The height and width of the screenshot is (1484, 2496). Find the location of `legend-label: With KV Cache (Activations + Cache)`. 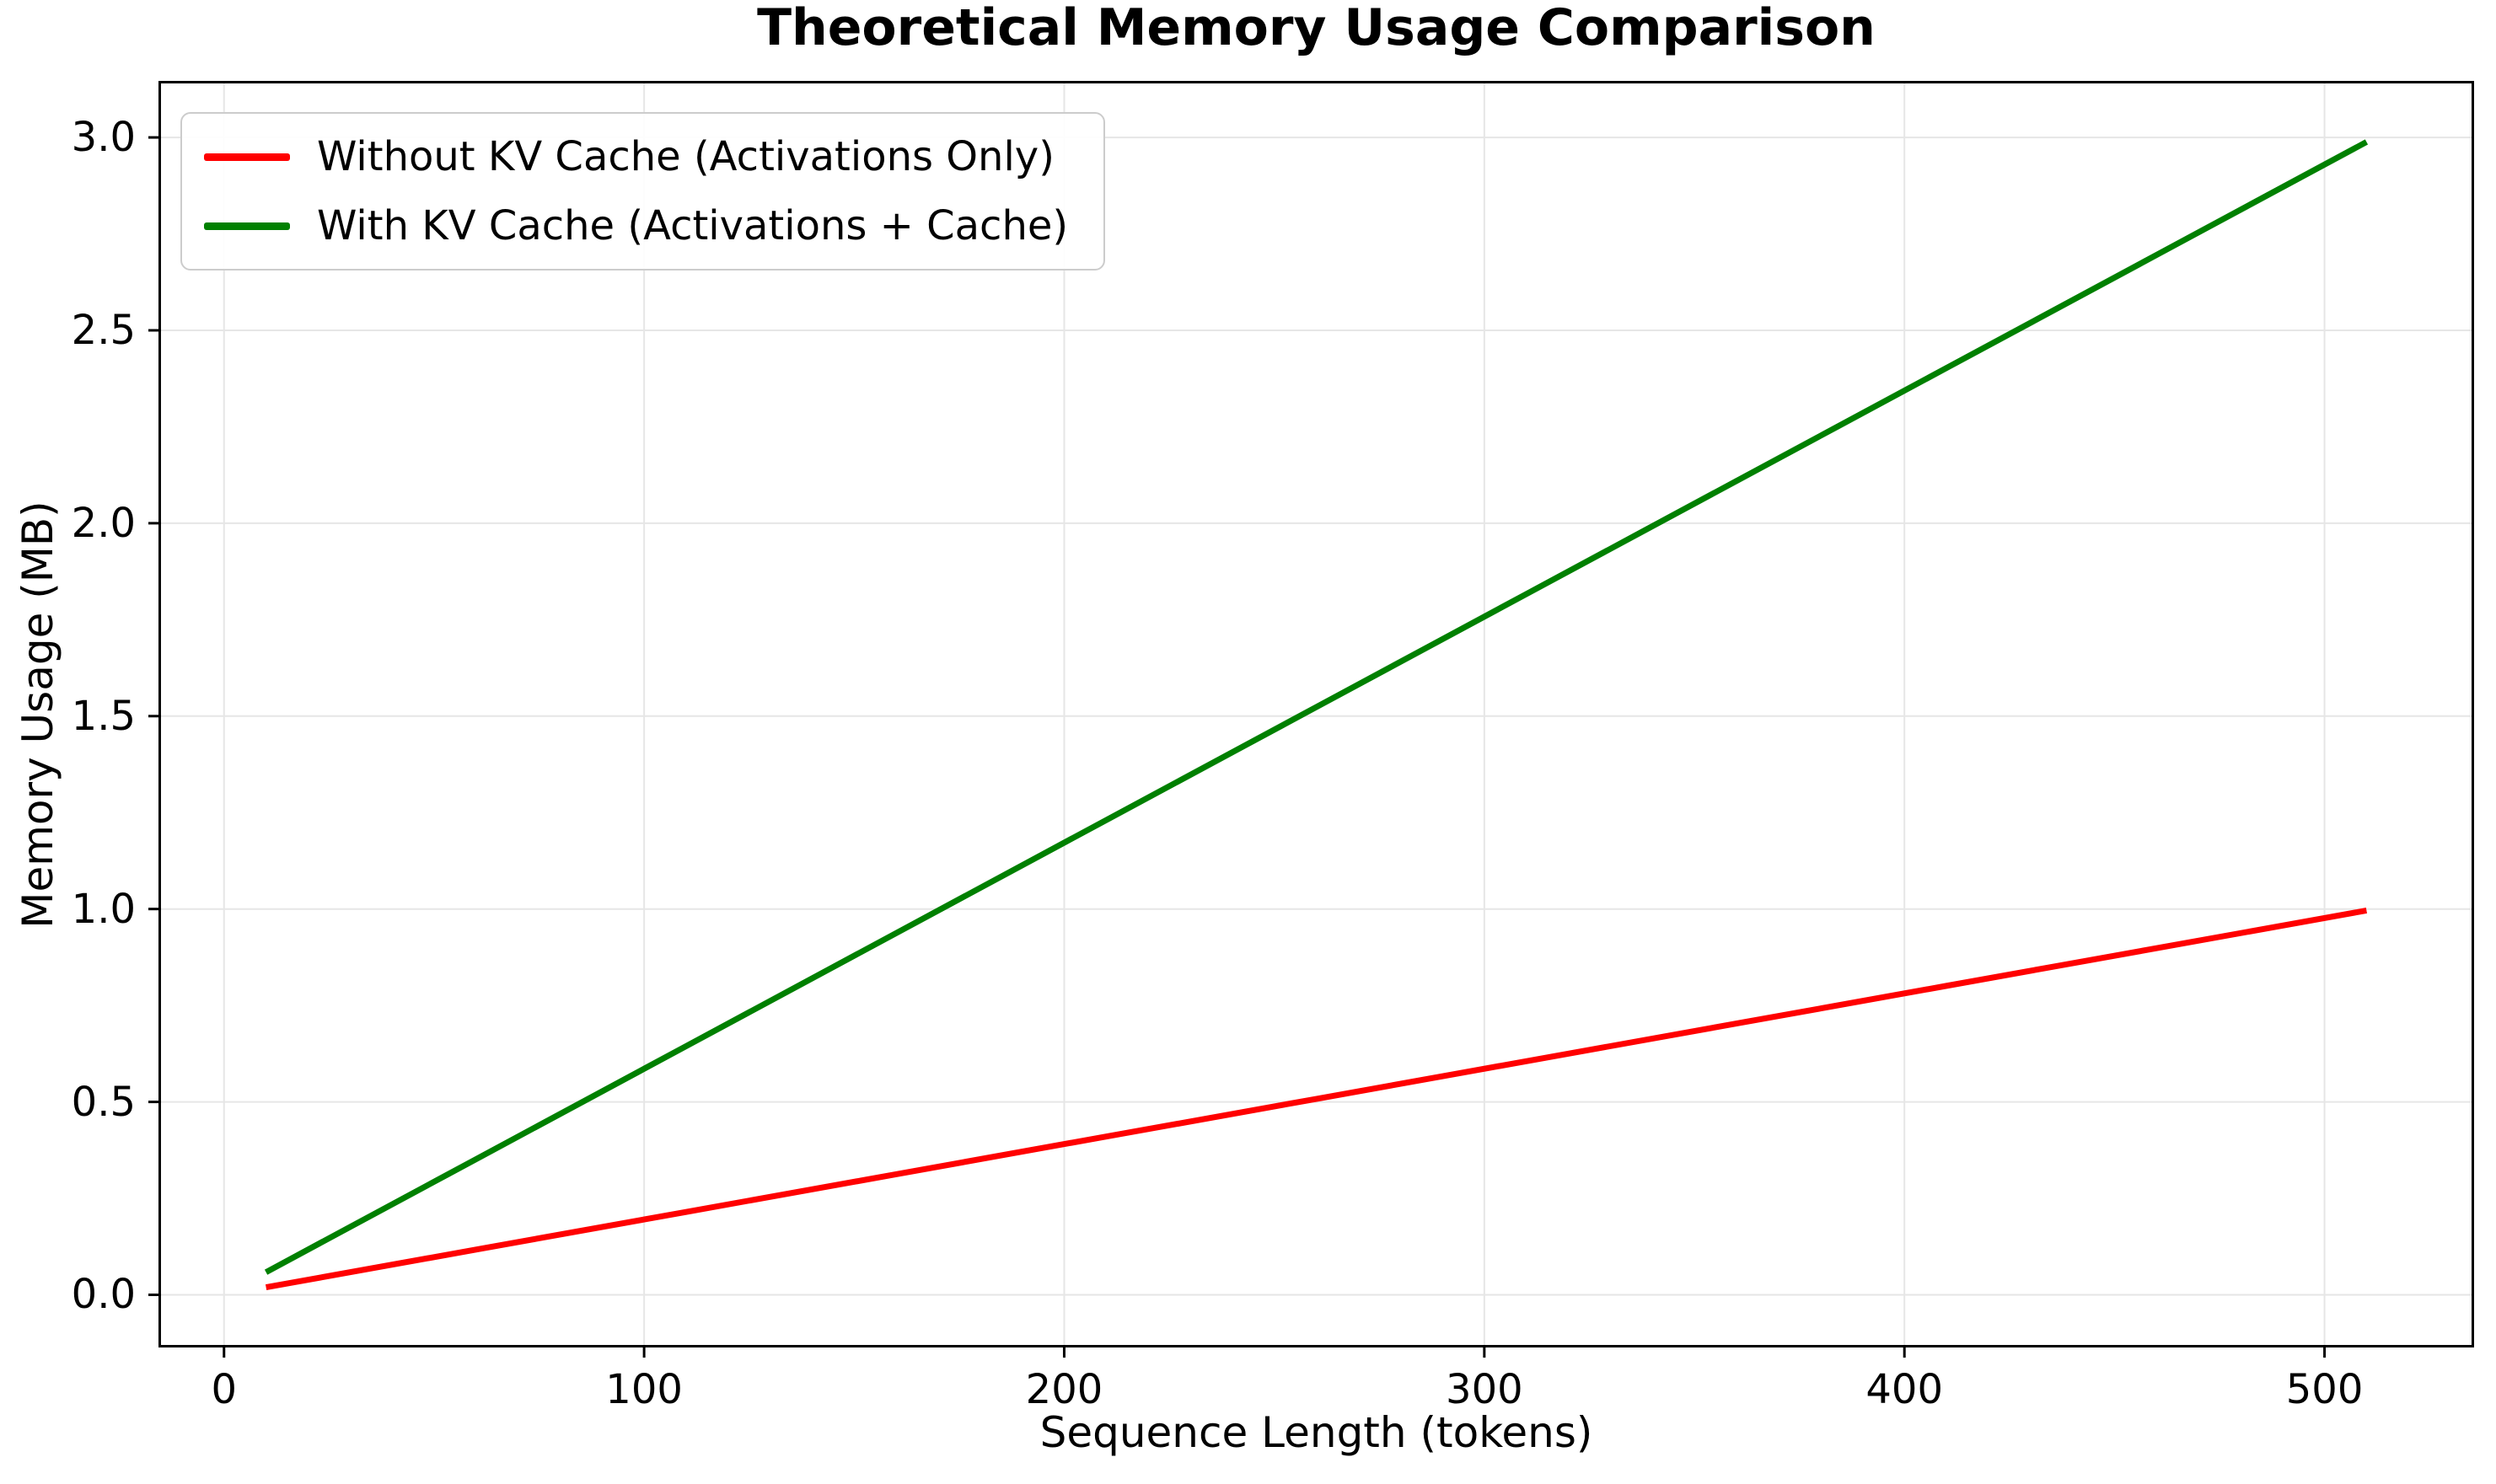

legend-label: With KV Cache (Activations + Cache) is located at coordinates (693, 226).